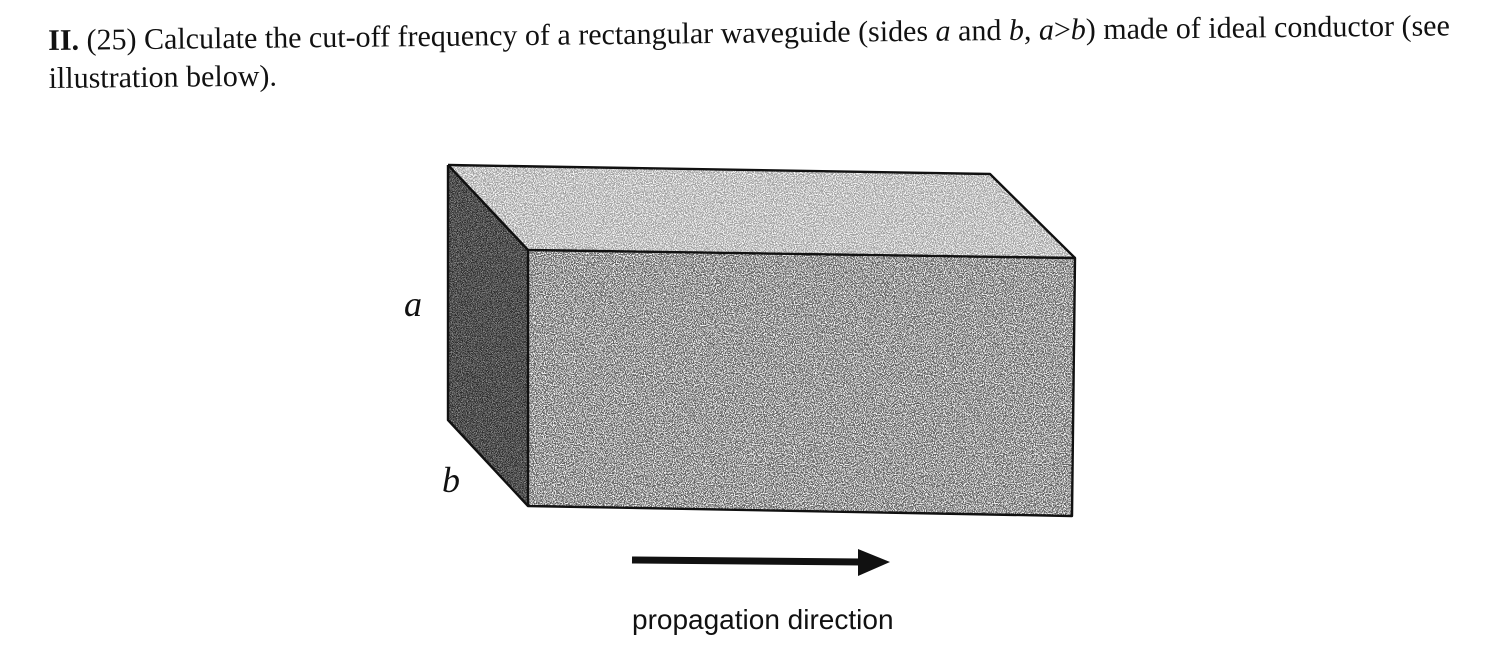 The image size is (1488, 666). I want to click on waveguide-side-face-texture, so click(801, 383).